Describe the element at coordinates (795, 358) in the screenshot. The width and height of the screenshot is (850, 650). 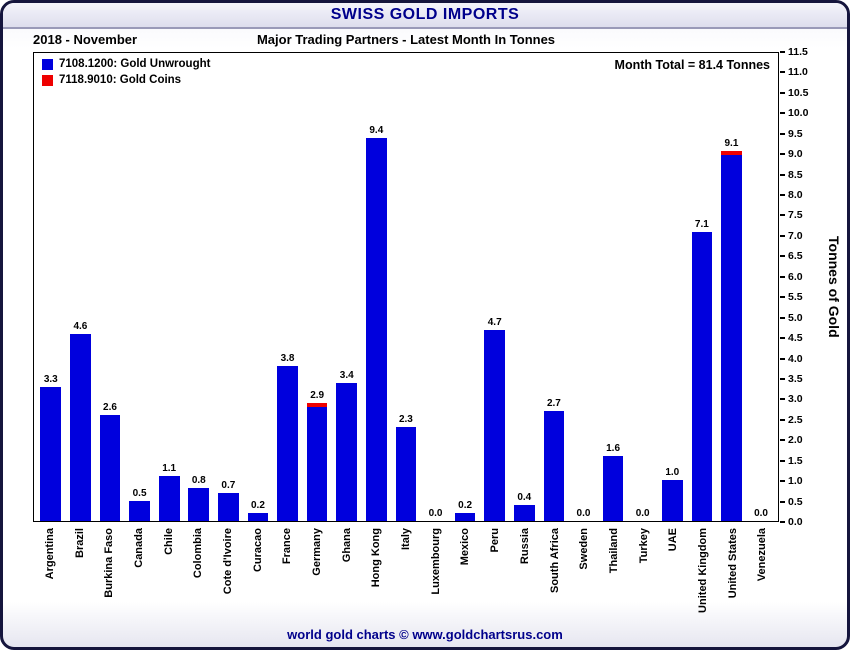
I see `y-tick-label: 4.0` at that location.